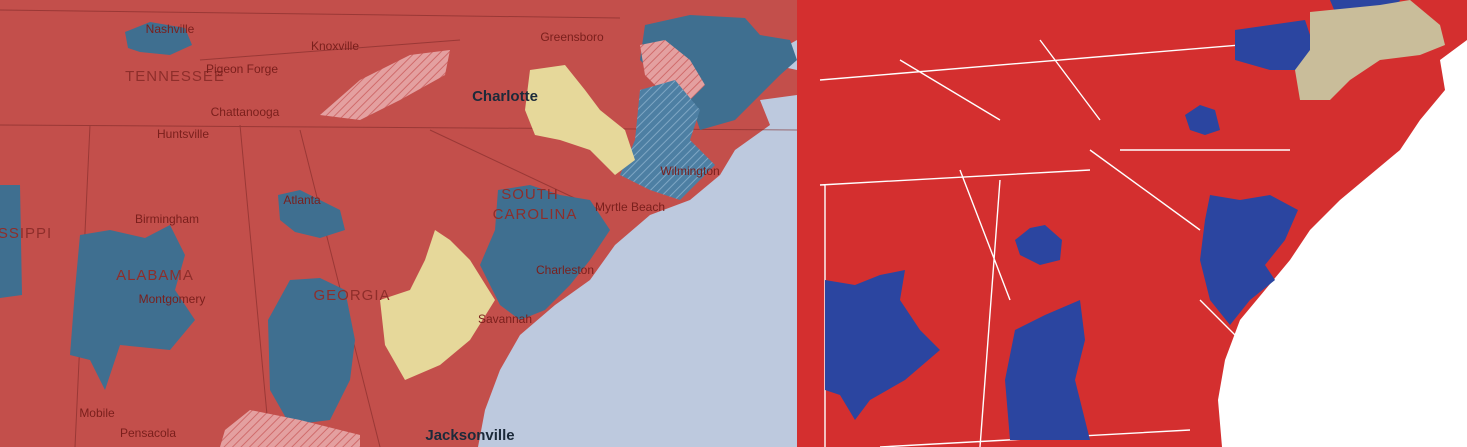 Image resolution: width=1467 pixels, height=447 pixels. Describe the element at coordinates (155, 275) in the screenshot. I see `state-label: ALABAMA` at that location.